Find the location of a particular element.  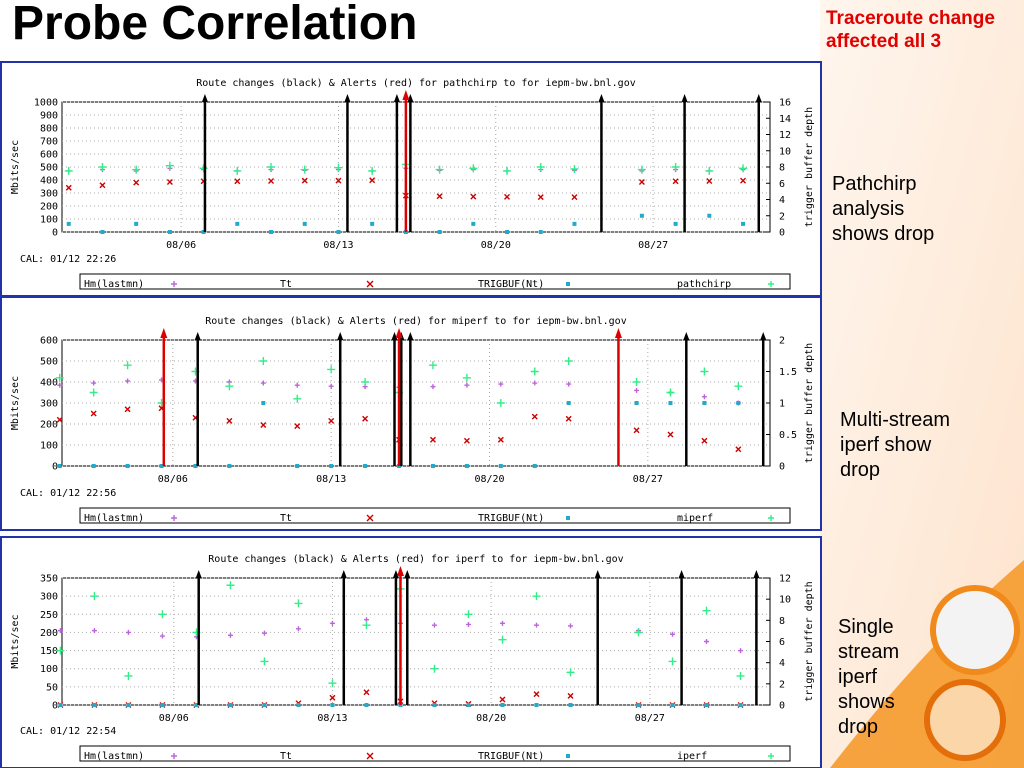

y2-tick-label: 2 is located at coordinates (782, 216).